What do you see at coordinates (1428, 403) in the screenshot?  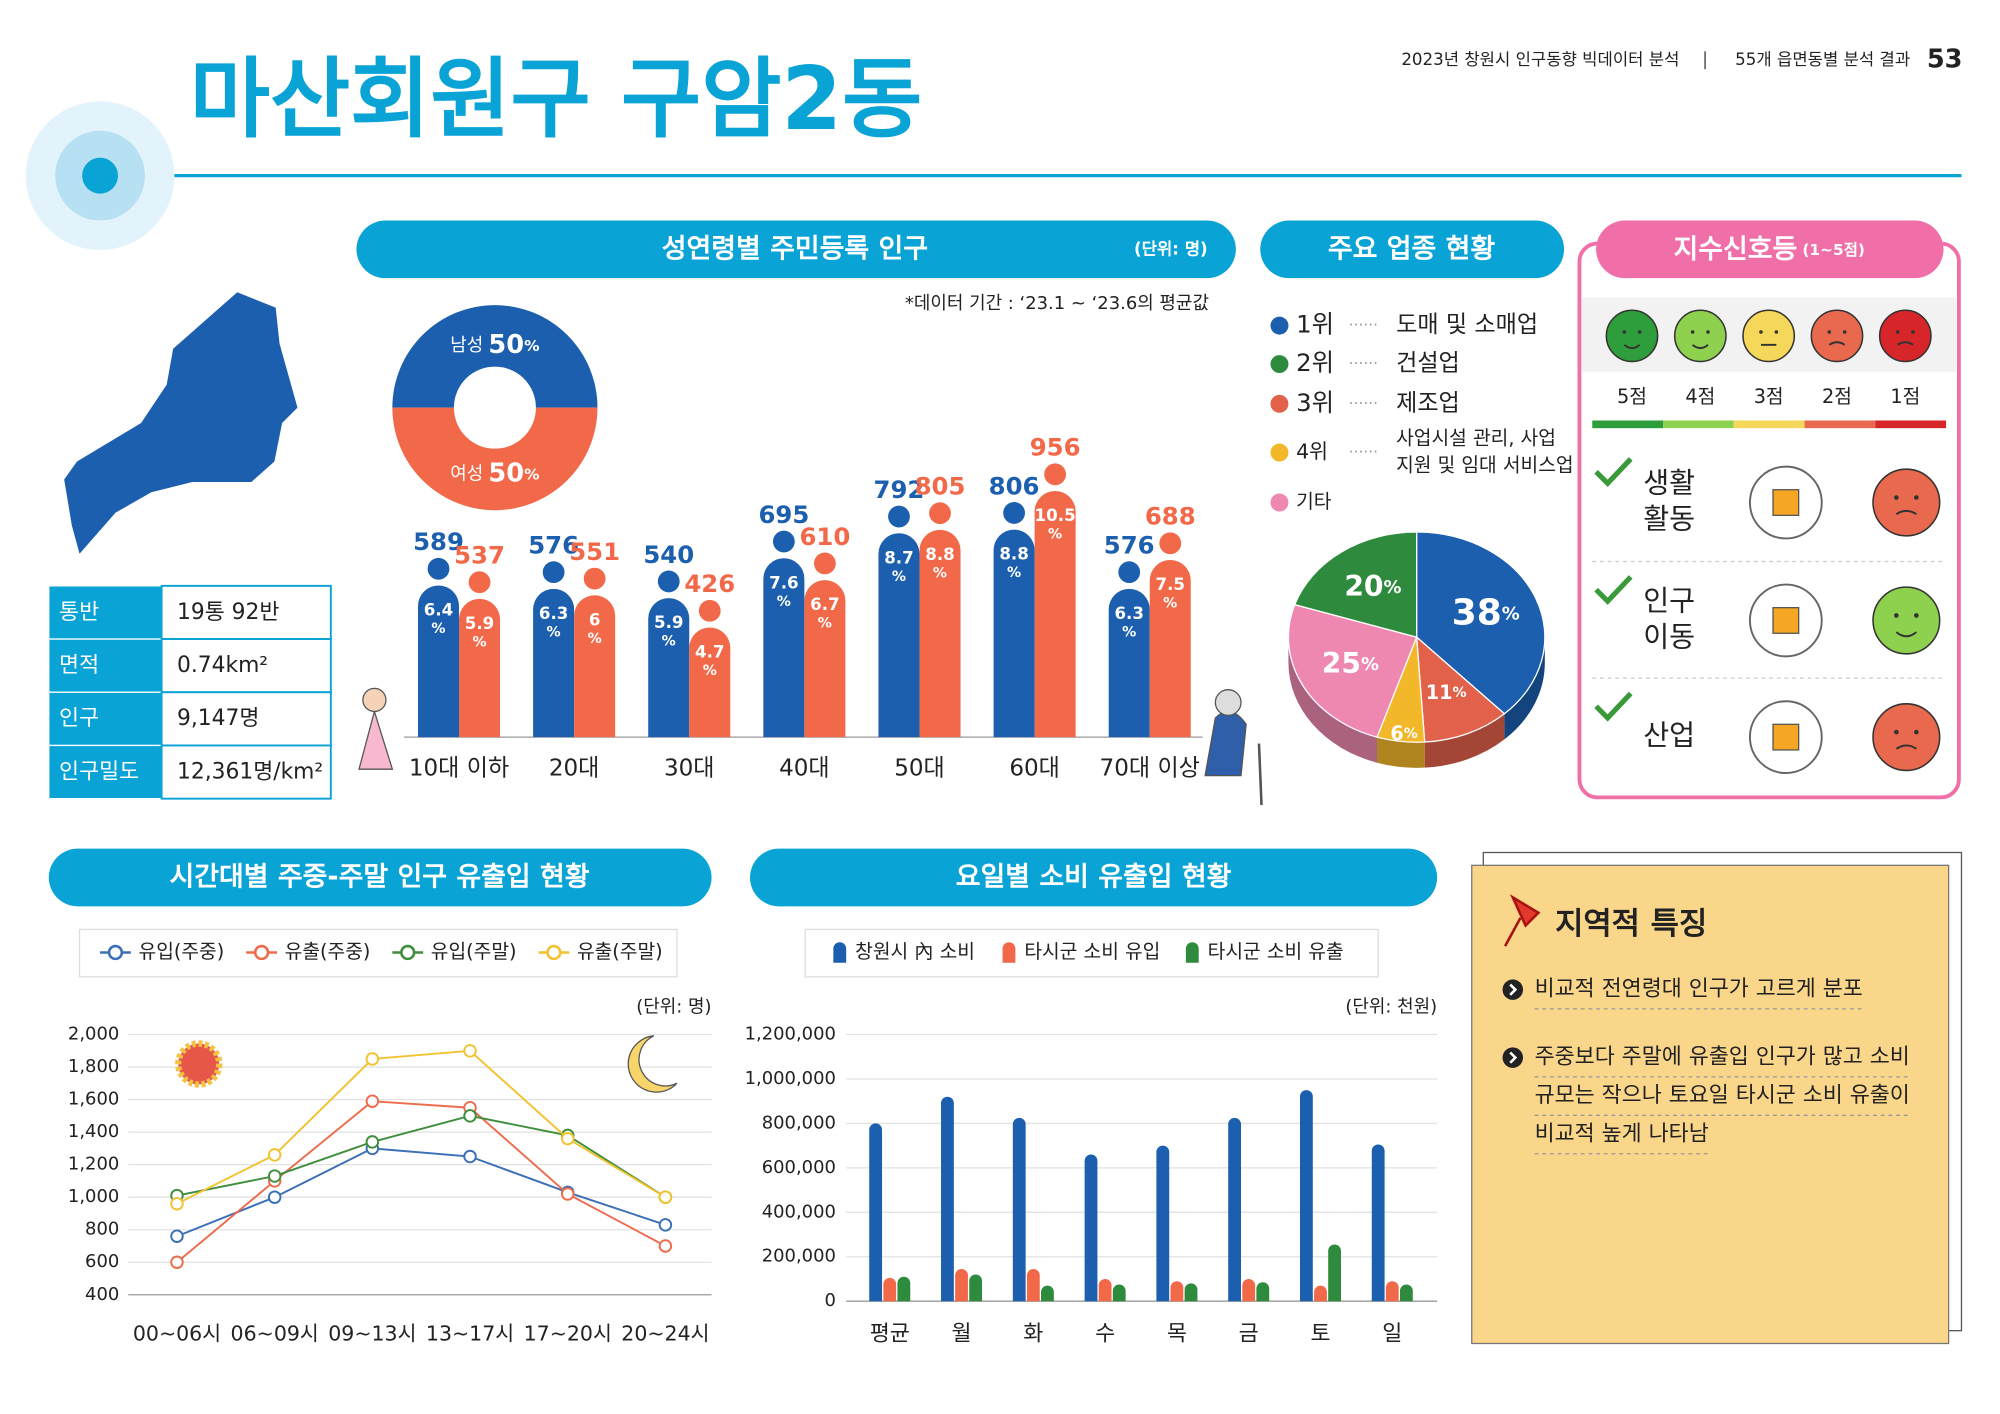 I see `legend-name: 제조업` at bounding box center [1428, 403].